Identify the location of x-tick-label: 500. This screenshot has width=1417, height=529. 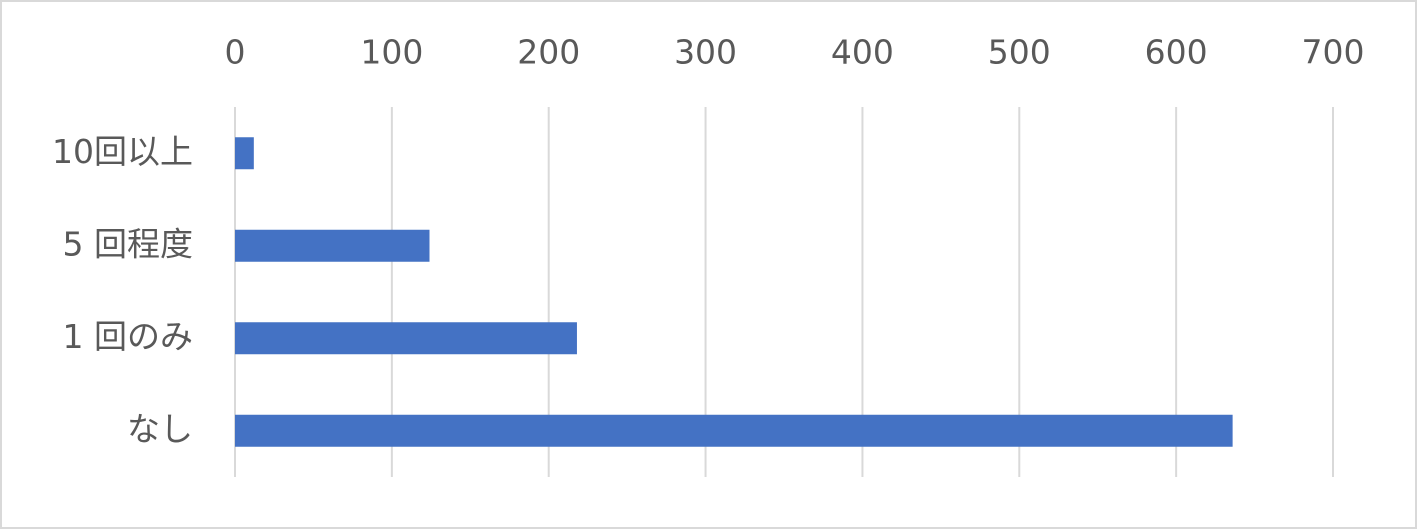
(1019, 52).